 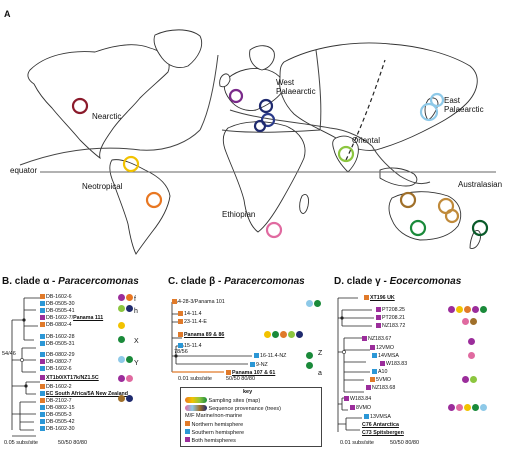 What do you see at coordinates (425, 281) in the screenshot?
I see `panel-d-genus: Eocercomonas` at bounding box center [425, 281].